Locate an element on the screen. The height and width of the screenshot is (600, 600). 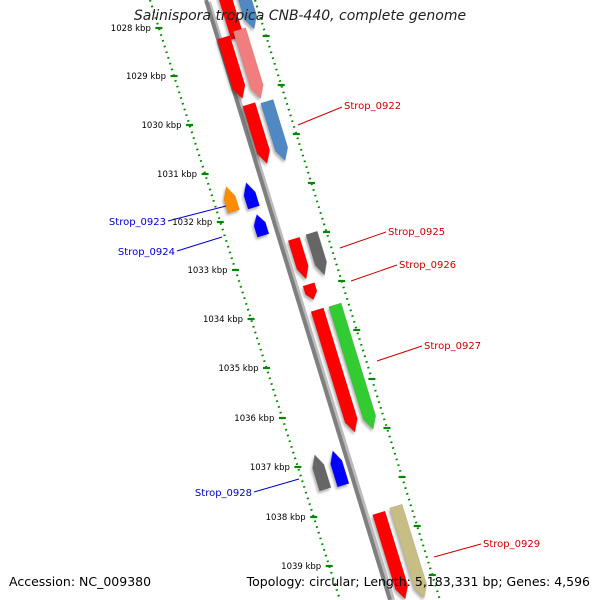
ruler-label: 1037 kbp is located at coordinates (270, 468).